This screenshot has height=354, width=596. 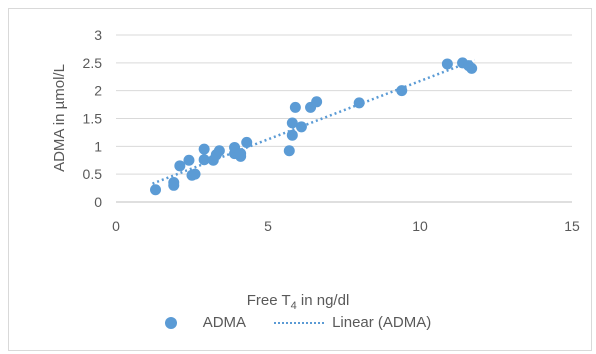 What do you see at coordinates (420, 226) in the screenshot?
I see `x-tick-label: 10` at bounding box center [420, 226].